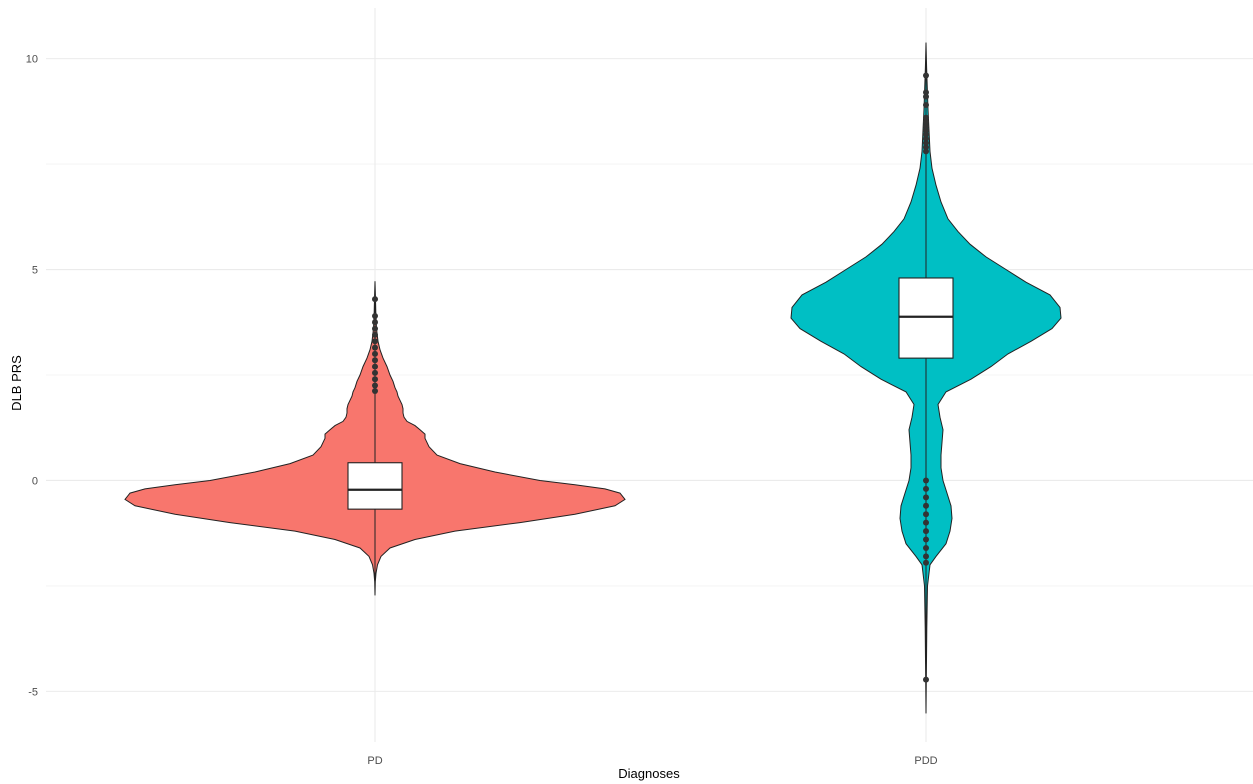 The height and width of the screenshot is (784, 1253). Describe the element at coordinates (374, 761) in the screenshot. I see `x-tick-label: PD` at that location.